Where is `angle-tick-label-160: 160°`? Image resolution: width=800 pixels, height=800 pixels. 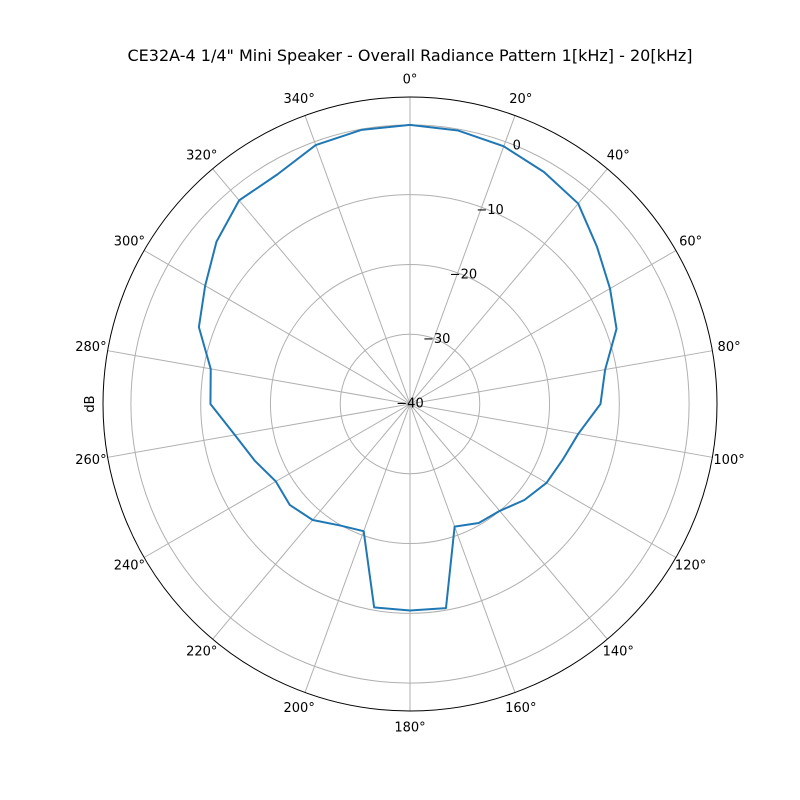
angle-tick-label-160: 160° is located at coordinates (520, 708).